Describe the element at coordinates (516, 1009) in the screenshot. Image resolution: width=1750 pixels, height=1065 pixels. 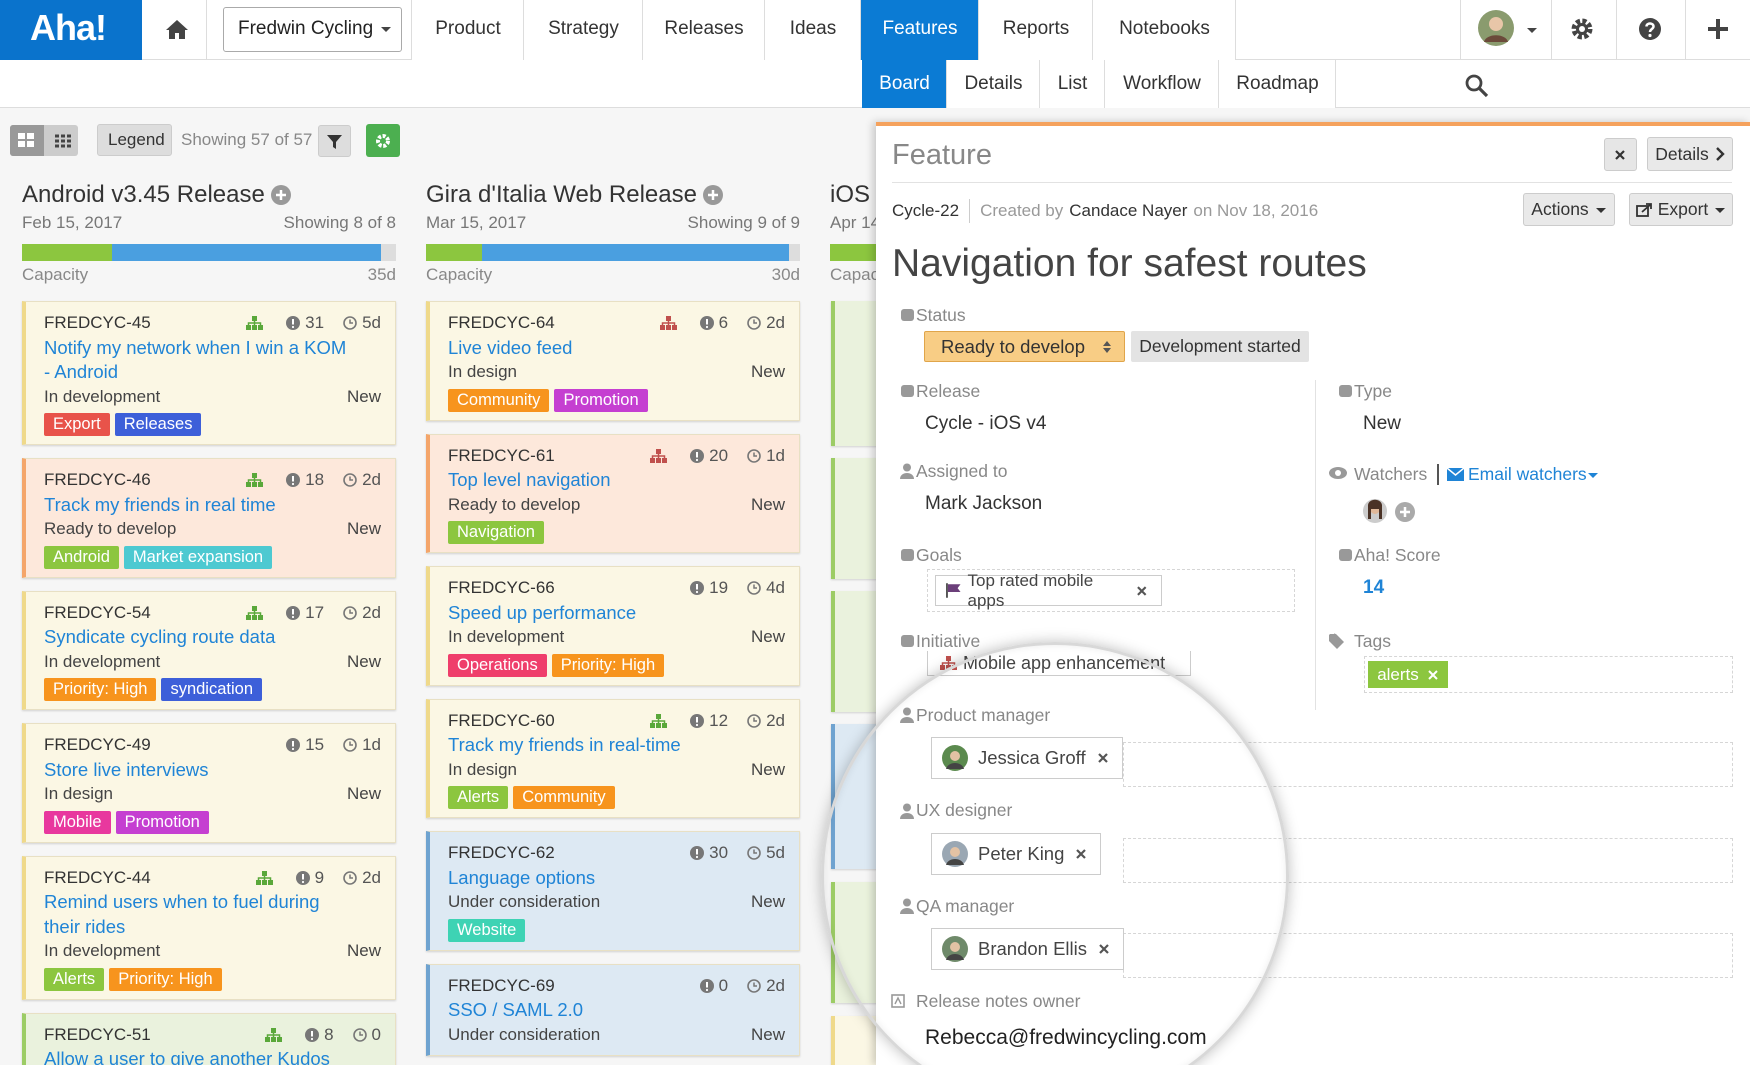
I see `card-name: SSO / SAML 2.0` at that location.